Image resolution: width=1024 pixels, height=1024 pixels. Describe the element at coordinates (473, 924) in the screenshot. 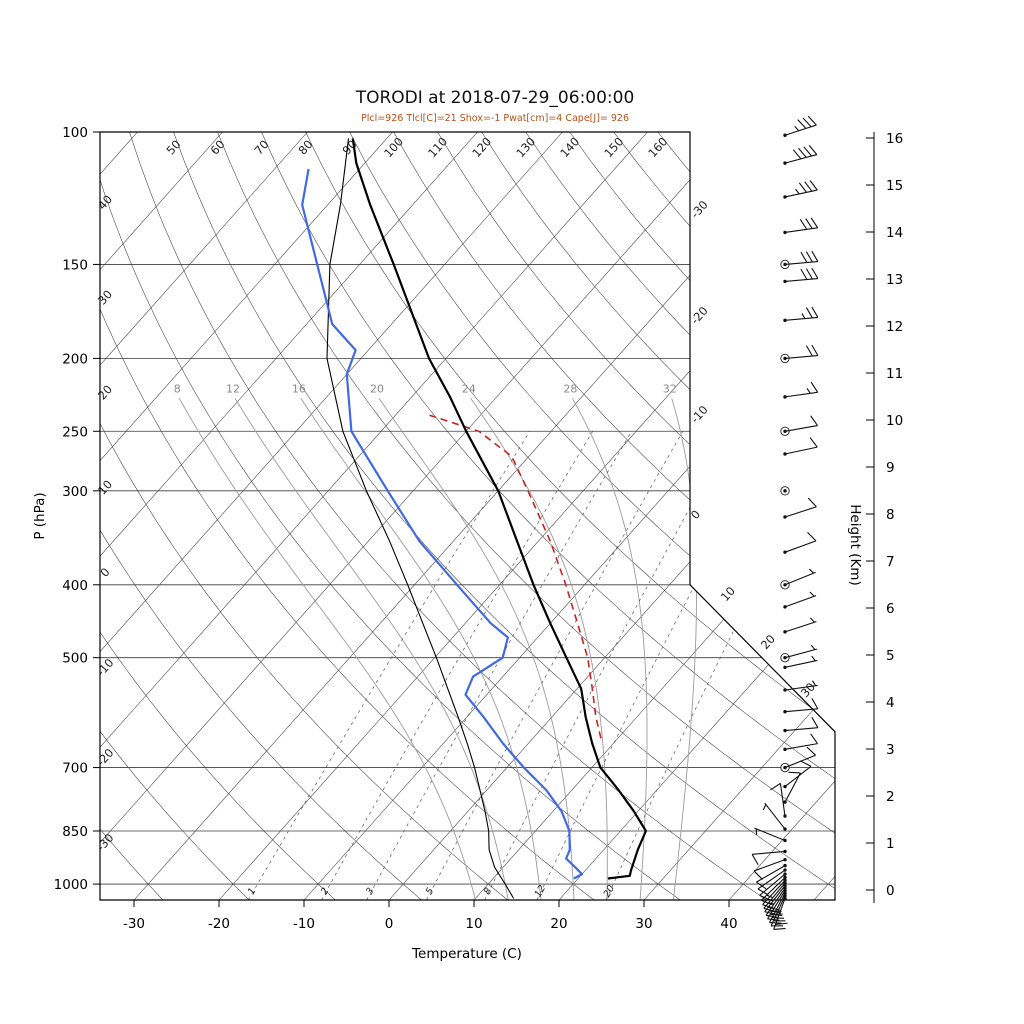

I see `temperature-tick-label: 10` at that location.